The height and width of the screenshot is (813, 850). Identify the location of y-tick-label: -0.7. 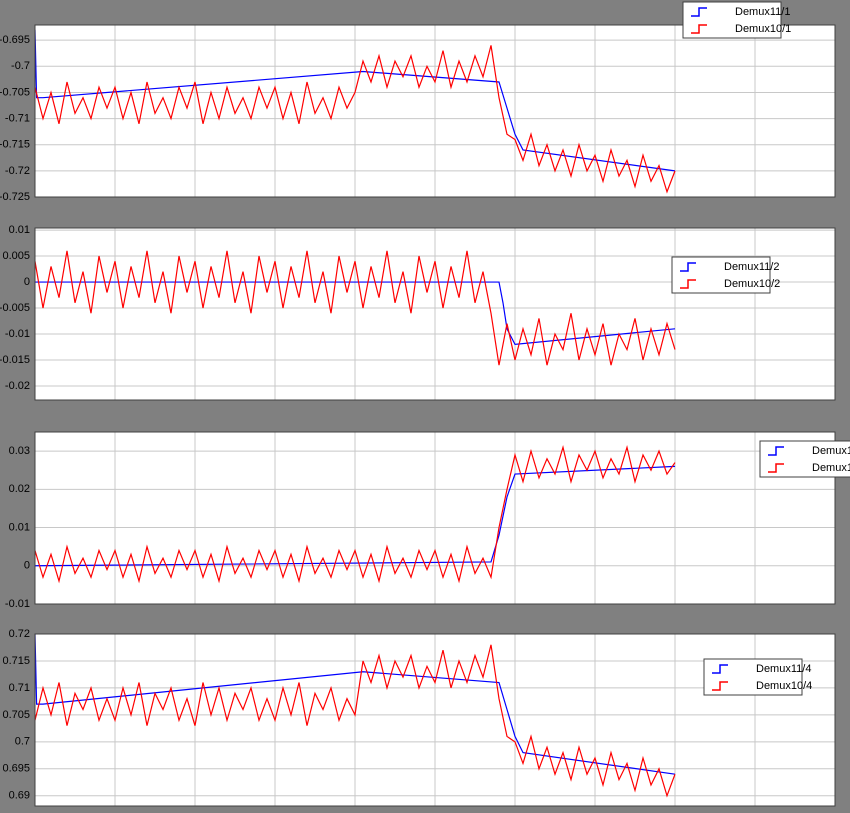
(20, 66).